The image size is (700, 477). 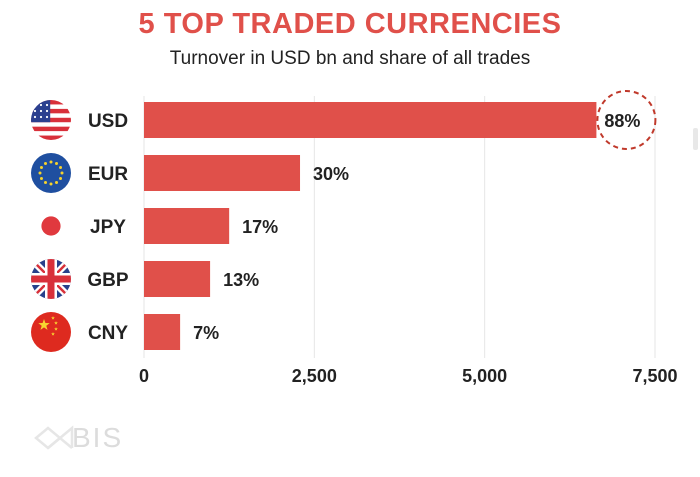 What do you see at coordinates (314, 376) in the screenshot?
I see `x-tick-label: 2,500` at bounding box center [314, 376].